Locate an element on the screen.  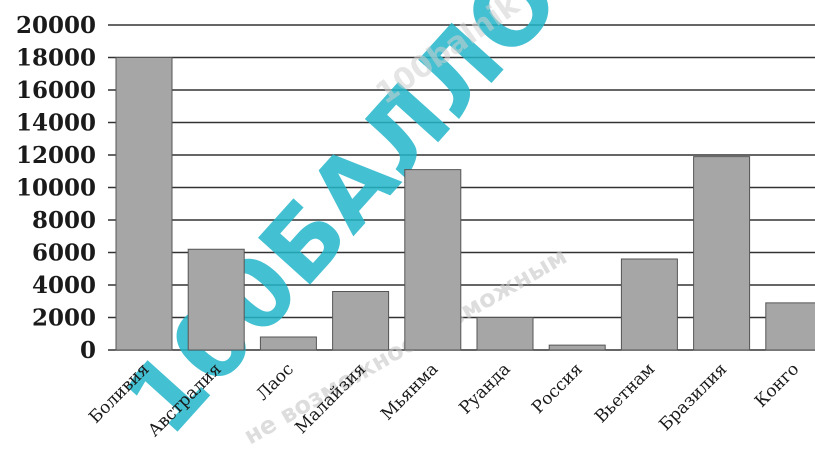
y-tick-label: 20000 is located at coordinates (56, 25).